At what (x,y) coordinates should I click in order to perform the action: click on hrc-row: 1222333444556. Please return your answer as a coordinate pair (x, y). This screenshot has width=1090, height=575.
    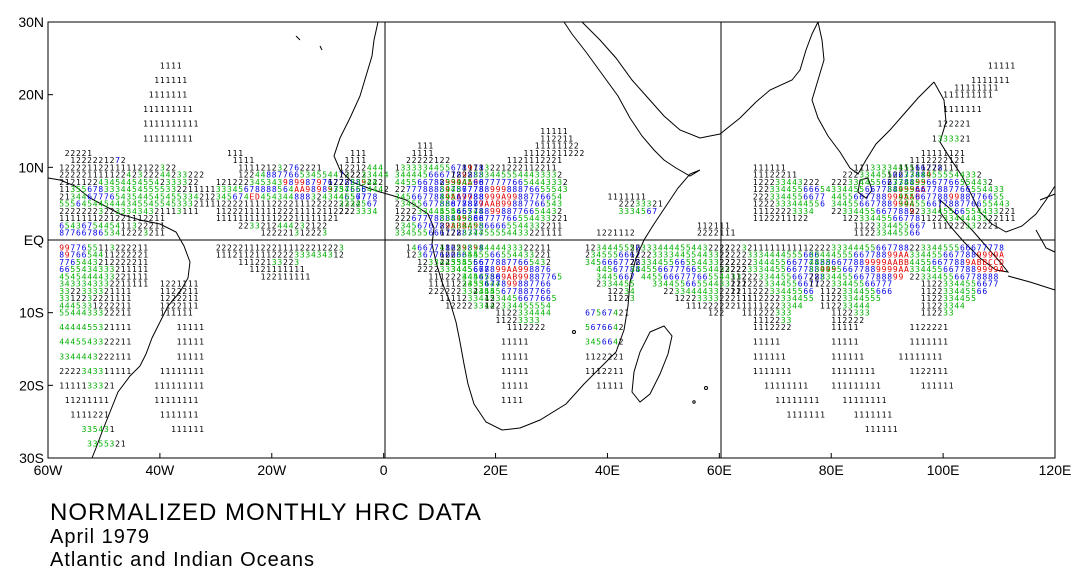
    Looking at the image, I should click on (789, 204).